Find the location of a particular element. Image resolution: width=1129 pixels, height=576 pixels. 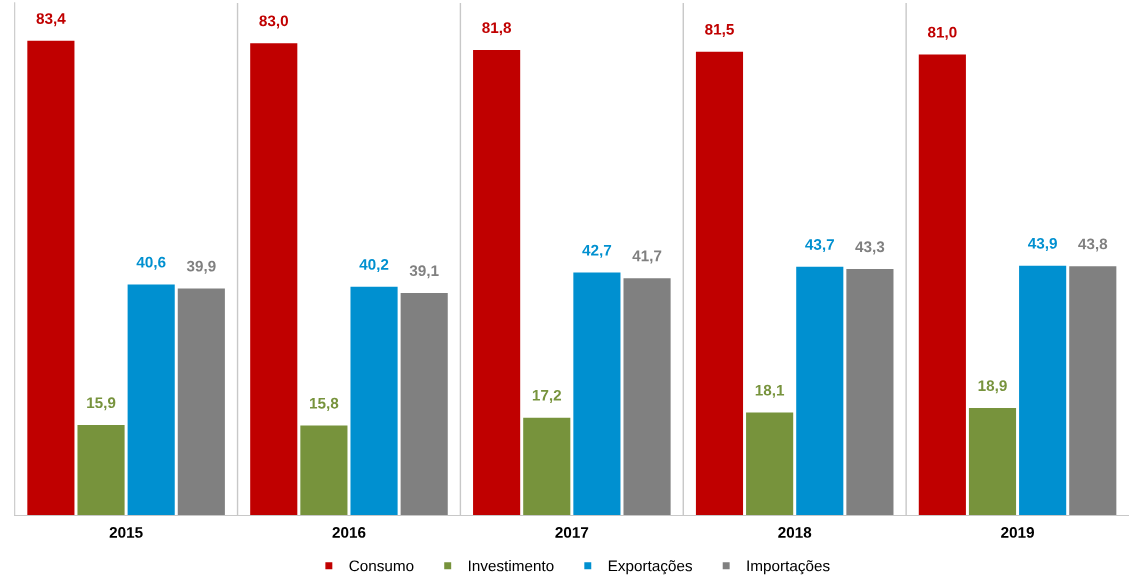

data-label: 15,8 is located at coordinates (324, 404).